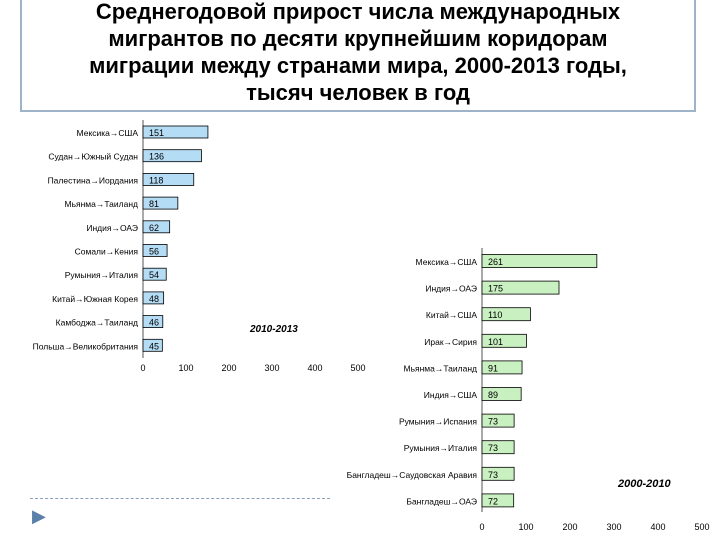  What do you see at coordinates (273, 329) in the screenshot?
I see `chart-title: 2010-2013` at bounding box center [273, 329].